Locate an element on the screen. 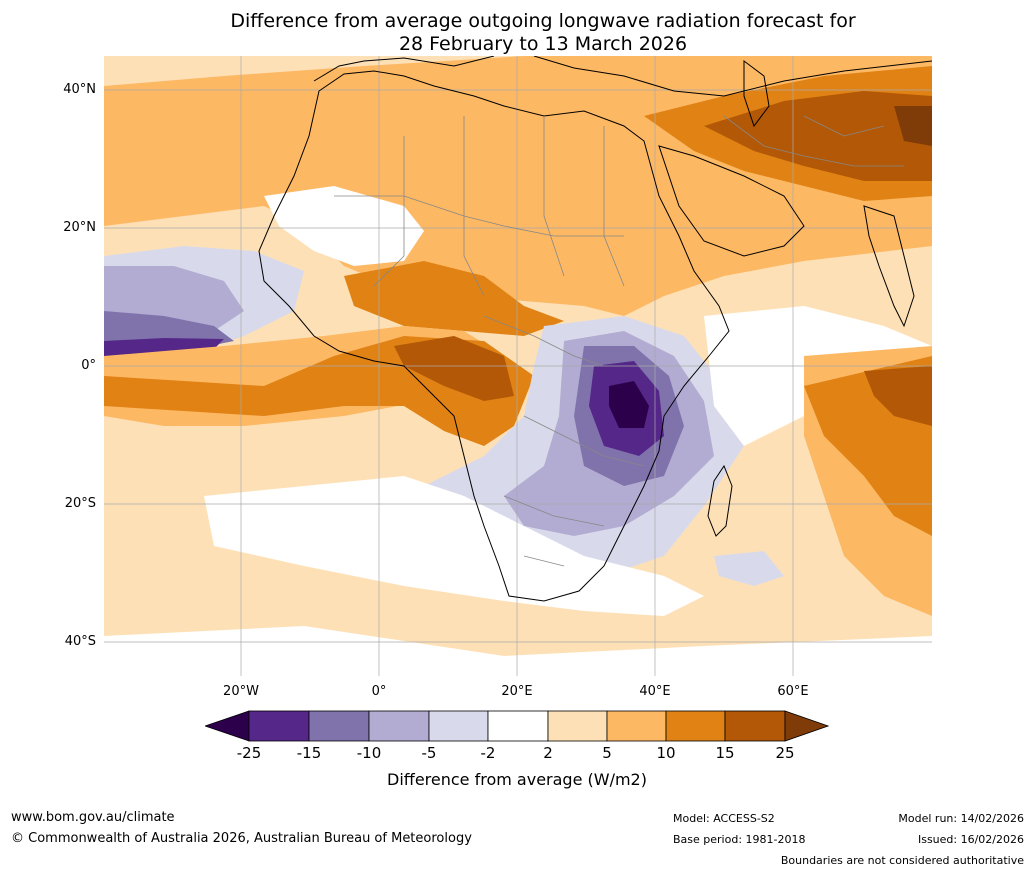 This screenshot has width=1035, height=873. lon-label-60e: 60°E is located at coordinates (793, 691).